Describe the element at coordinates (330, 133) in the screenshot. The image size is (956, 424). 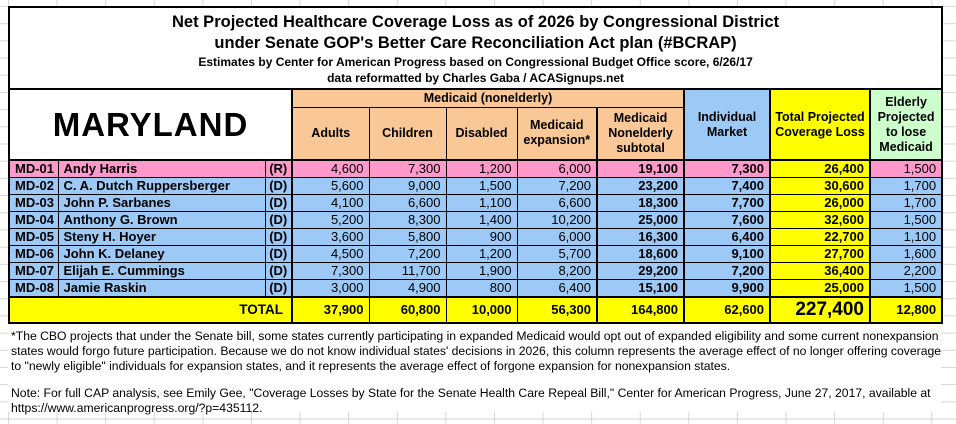
I see `adults-header: Adults` at that location.